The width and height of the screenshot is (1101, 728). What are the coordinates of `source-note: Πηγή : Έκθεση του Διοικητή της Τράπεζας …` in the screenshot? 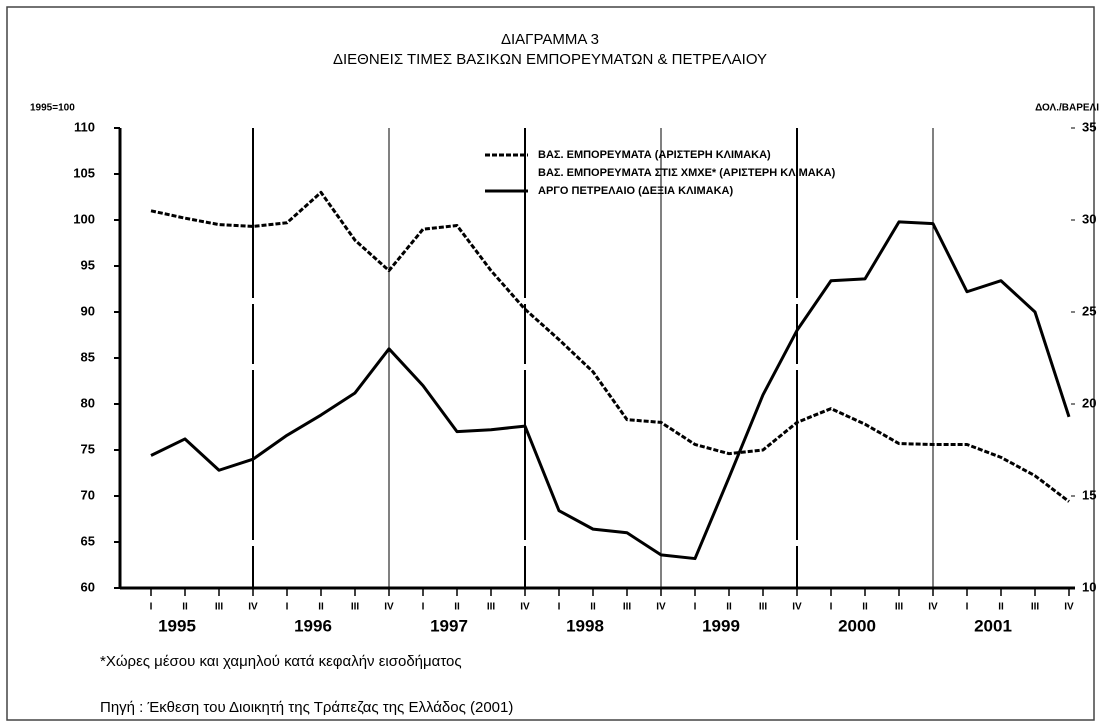 It's located at (306, 707).